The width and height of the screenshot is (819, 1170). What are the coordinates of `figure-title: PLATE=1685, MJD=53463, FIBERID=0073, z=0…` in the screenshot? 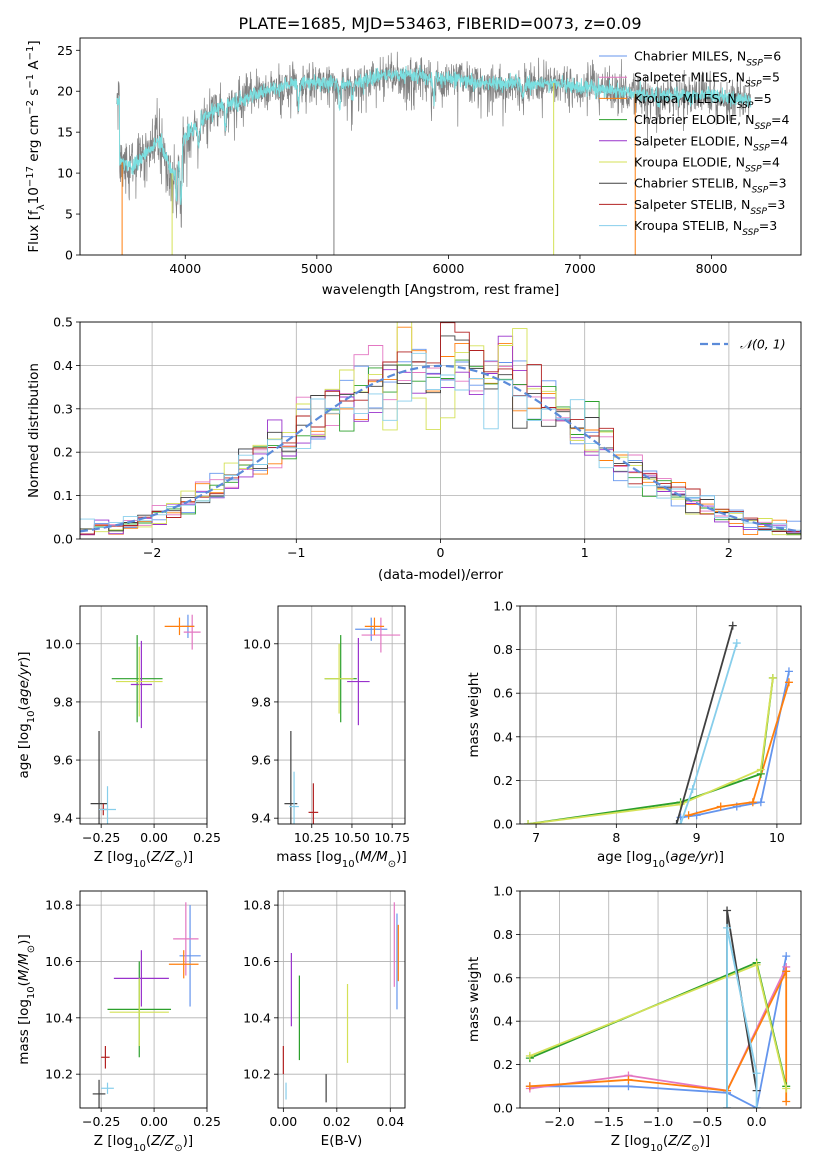 It's located at (439, 23).